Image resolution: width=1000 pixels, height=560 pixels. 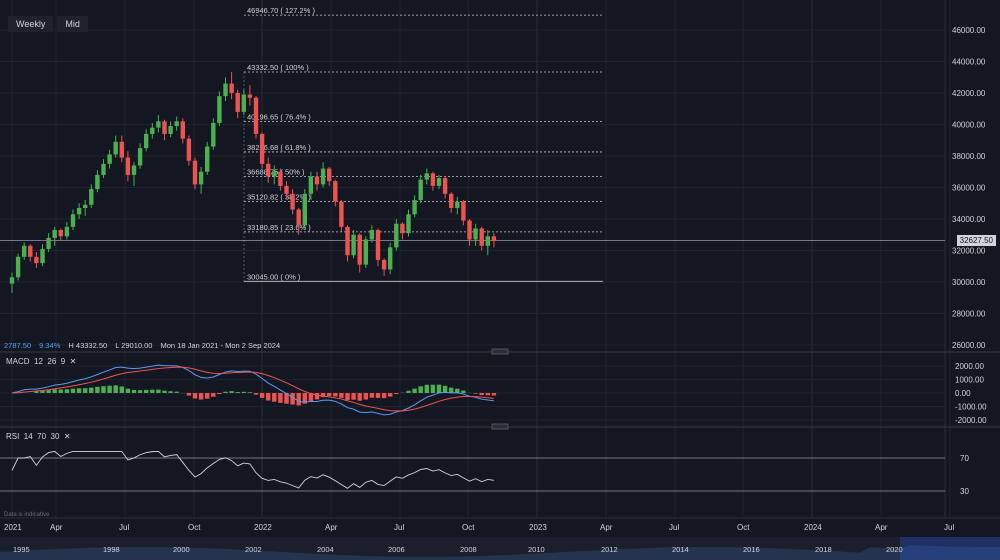 What do you see at coordinates (609, 549) in the screenshot?
I see `navigator-axis-label: 2012` at bounding box center [609, 549].